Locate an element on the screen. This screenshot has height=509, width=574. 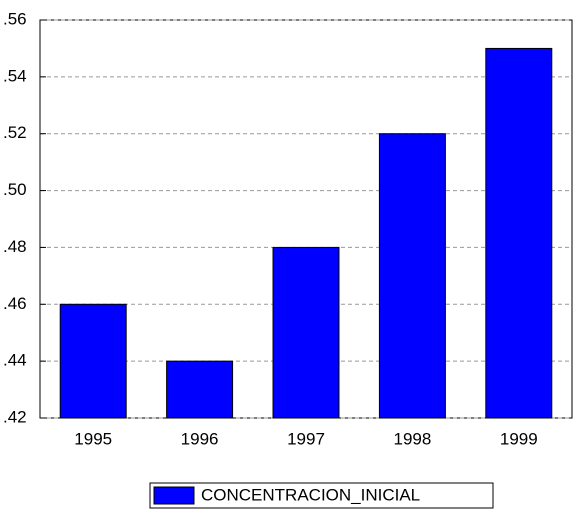
x-tick-label: 1995 is located at coordinates (93, 438).